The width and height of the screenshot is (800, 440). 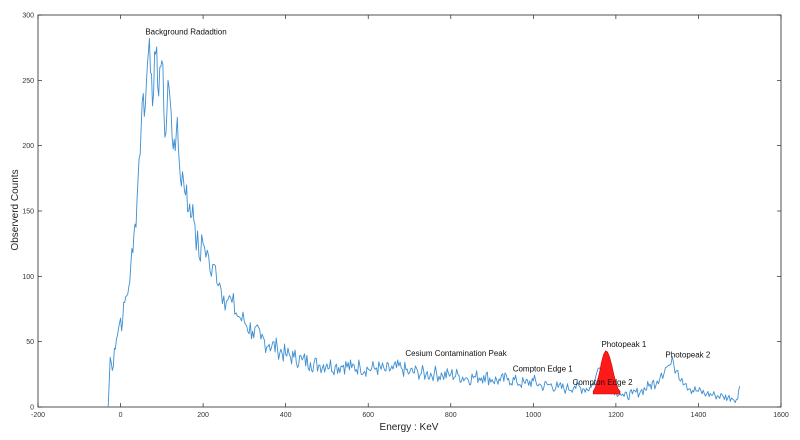 I want to click on x-axis-label: Energy : KeV, so click(x=409, y=427).